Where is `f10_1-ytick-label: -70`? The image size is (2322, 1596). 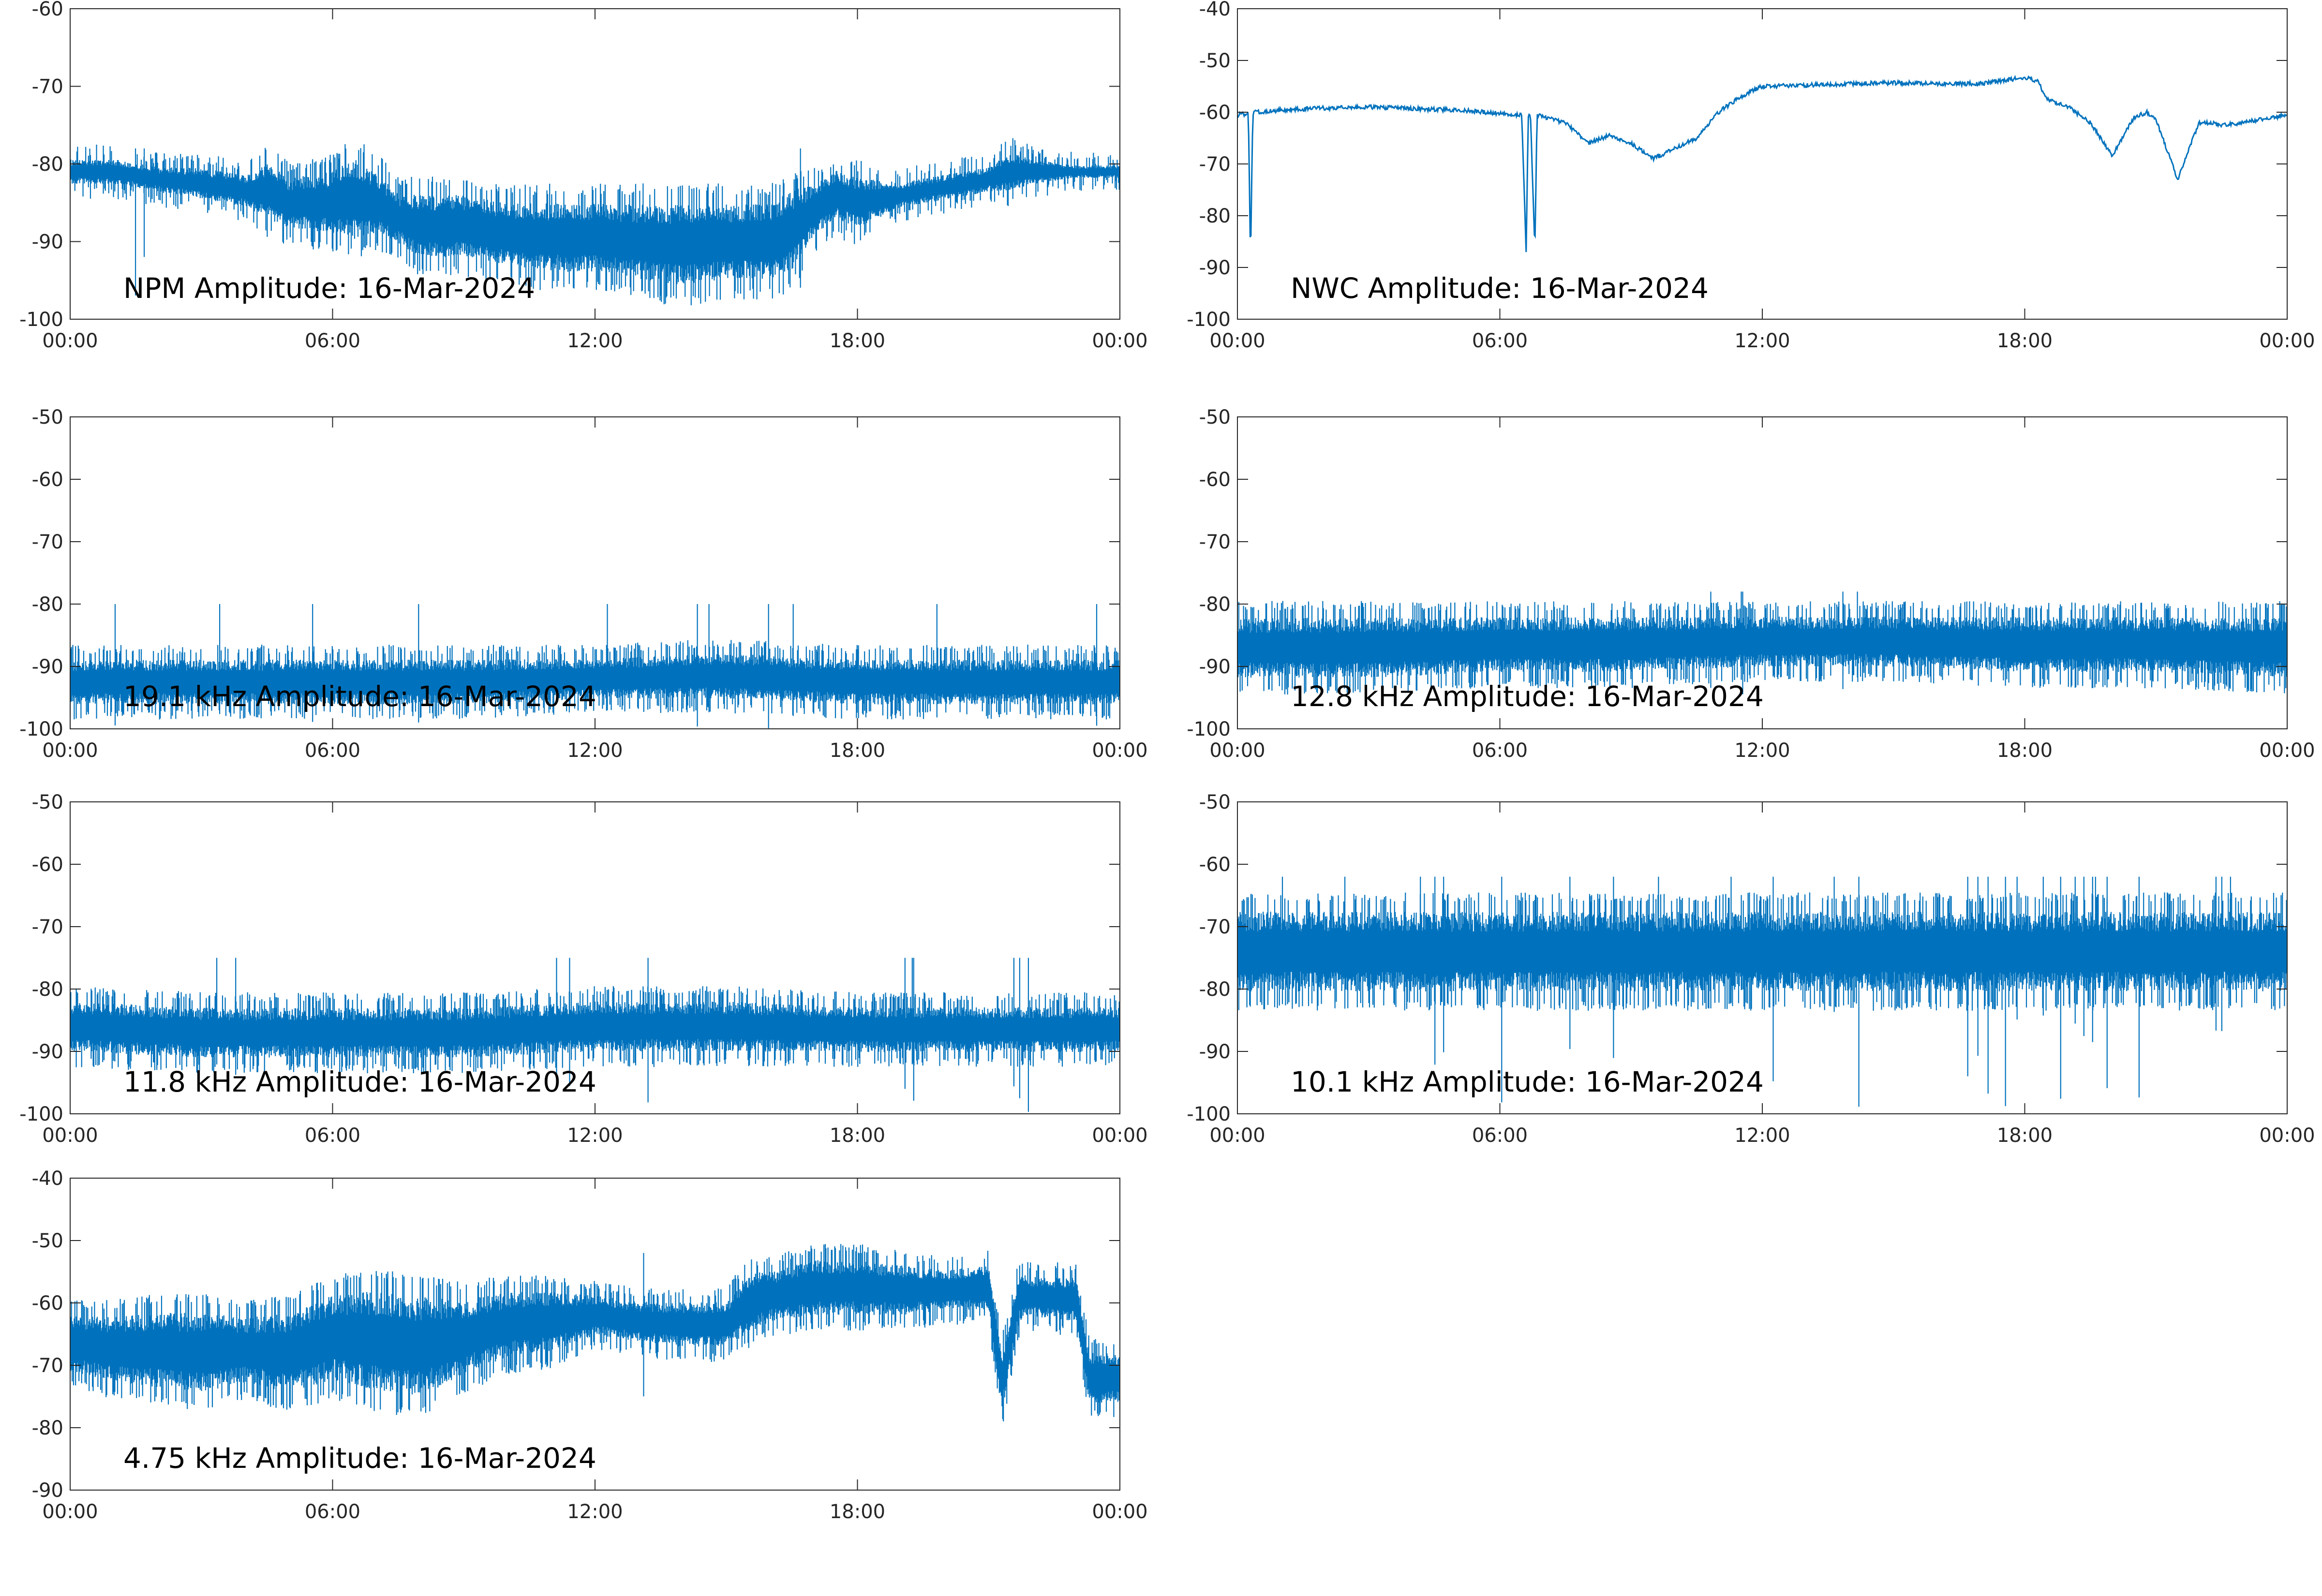
f10_1-ytick-label: -70 is located at coordinates (1215, 927).